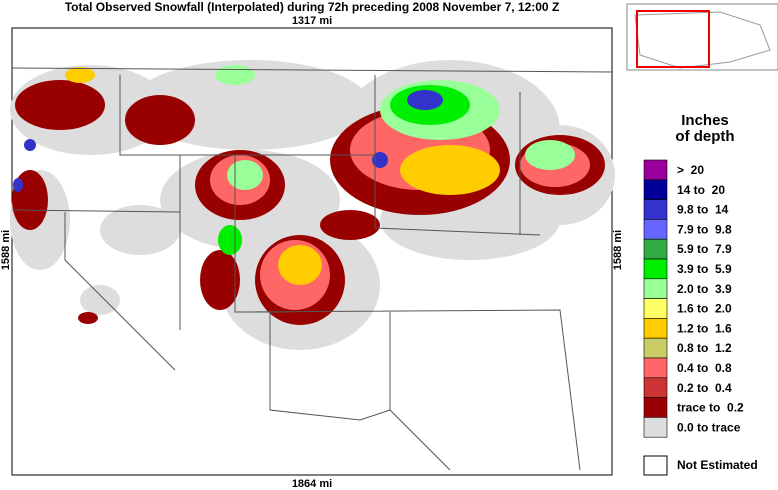  I want to click on legend-label: 7.9 to 9.8, so click(704, 229).